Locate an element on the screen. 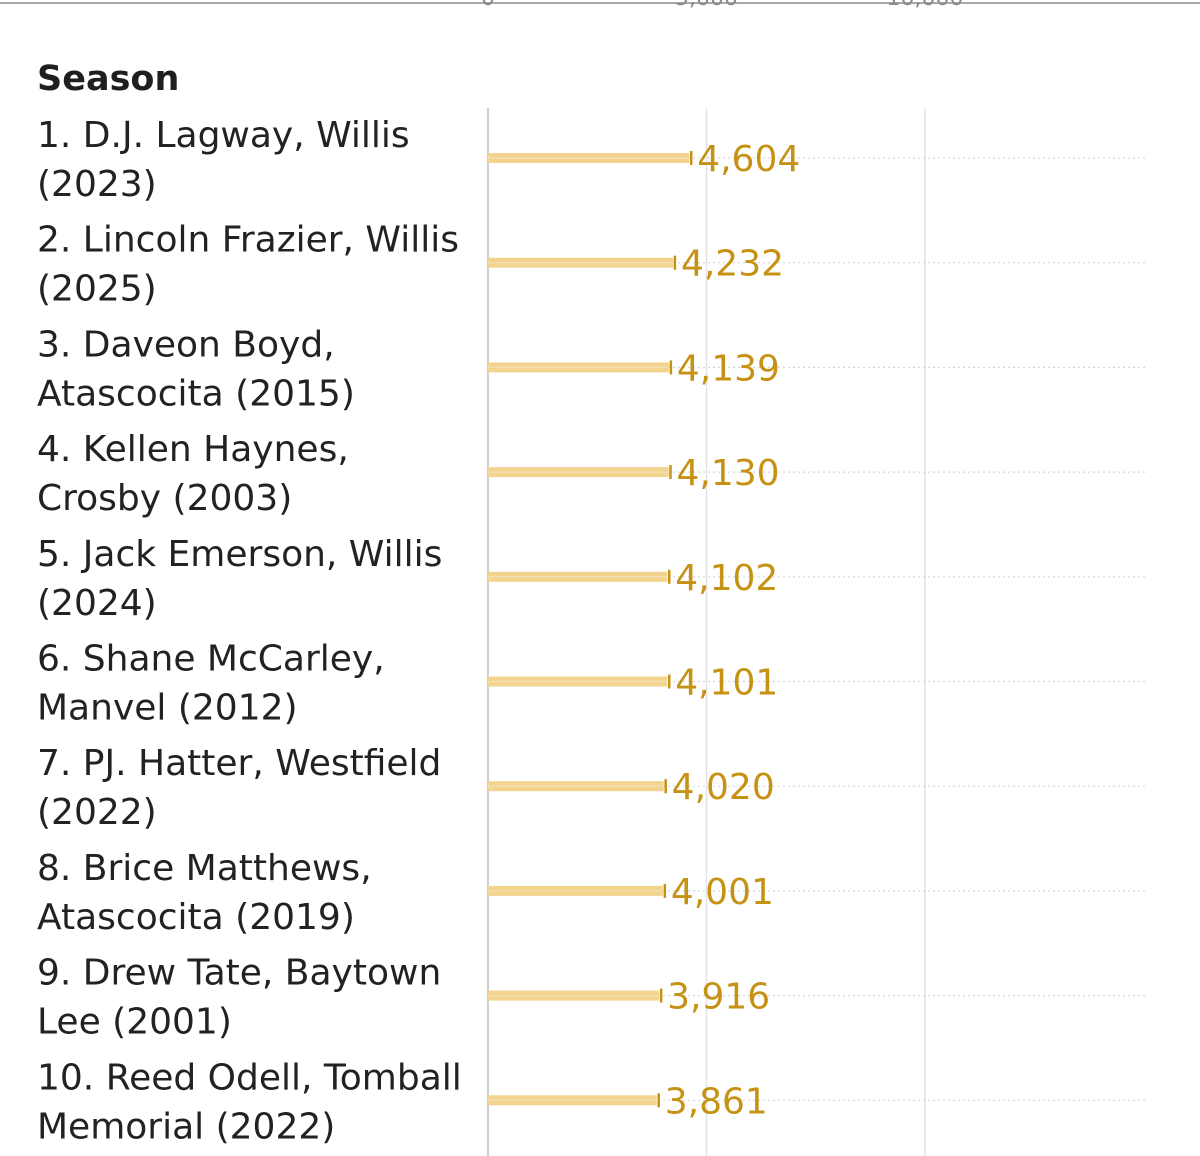 The image size is (1200, 1156). bar-row: 9. Drew Tate, Baytown Lee (2001) 3,916 is located at coordinates (592, 998).